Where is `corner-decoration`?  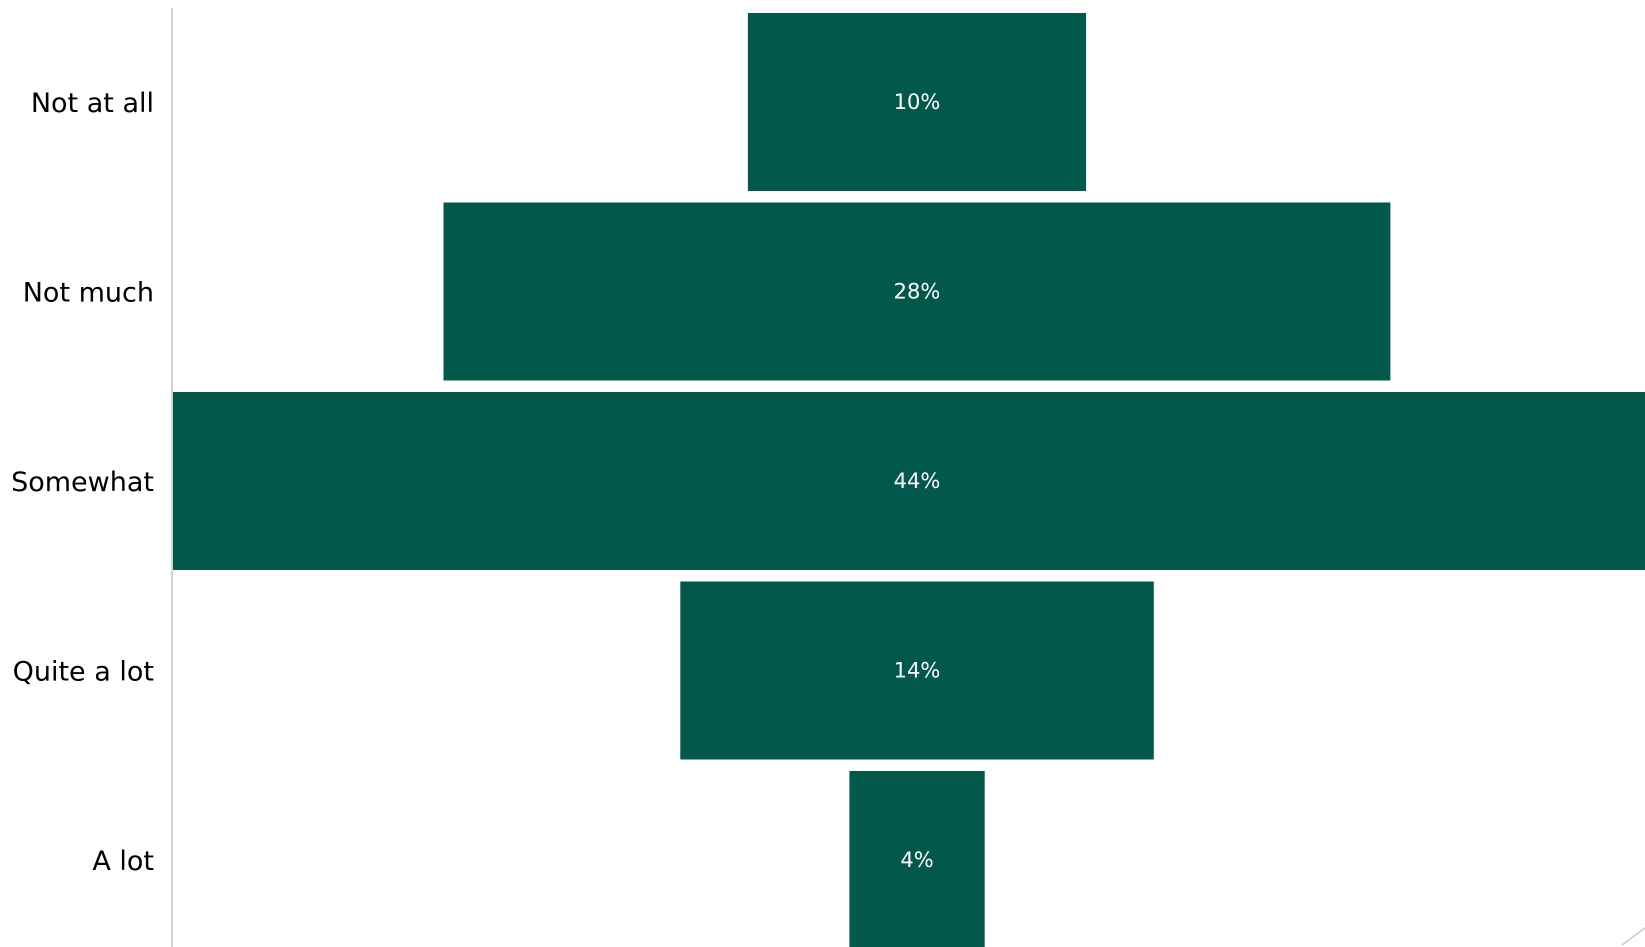 corner-decoration is located at coordinates (1633, 936).